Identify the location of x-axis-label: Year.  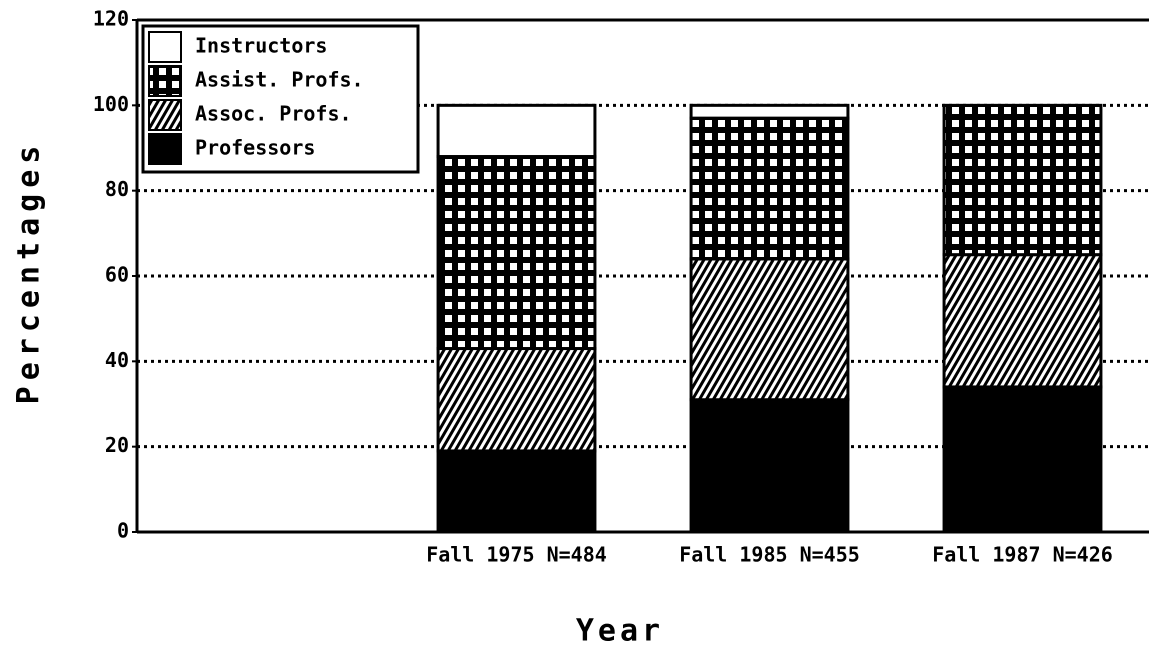
(620, 630).